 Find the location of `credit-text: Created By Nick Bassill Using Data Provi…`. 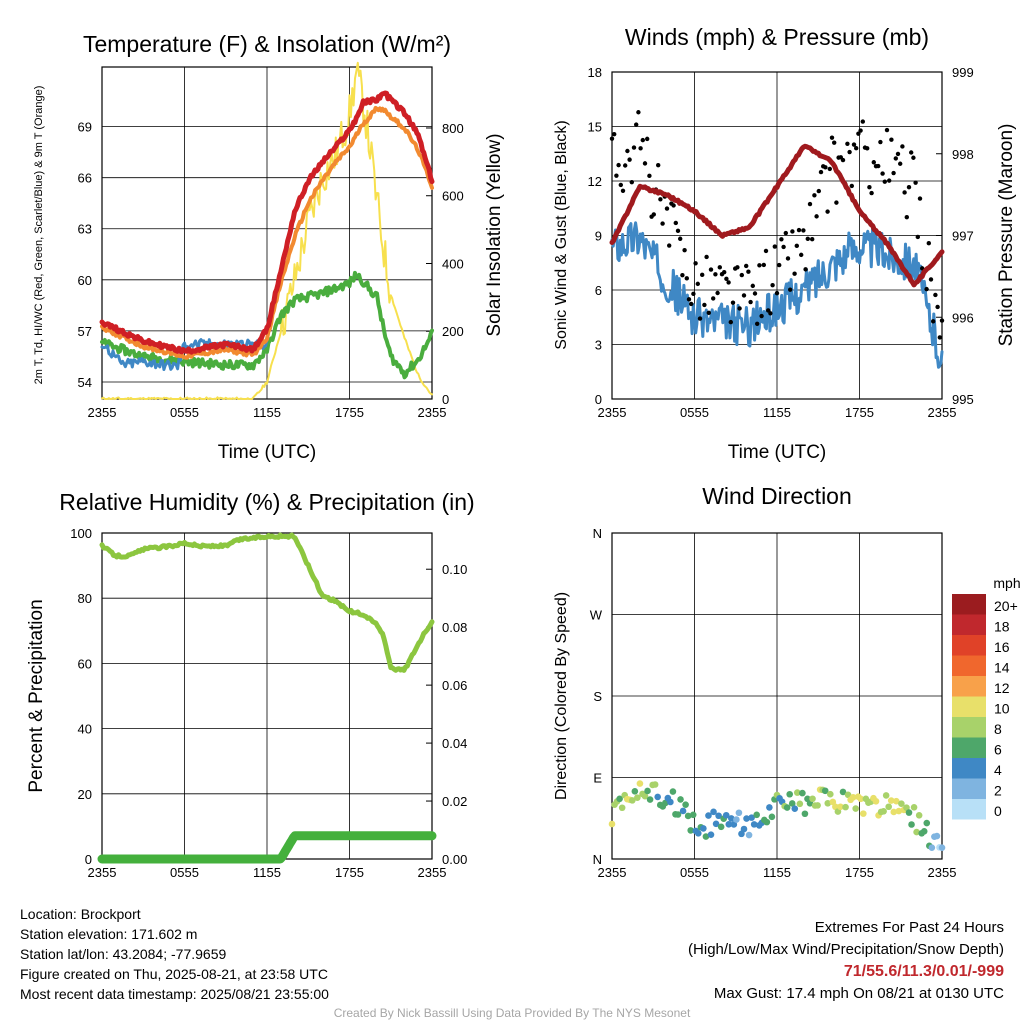

credit-text: Created By Nick Bassill Using Data Provi… is located at coordinates (512, 1013).